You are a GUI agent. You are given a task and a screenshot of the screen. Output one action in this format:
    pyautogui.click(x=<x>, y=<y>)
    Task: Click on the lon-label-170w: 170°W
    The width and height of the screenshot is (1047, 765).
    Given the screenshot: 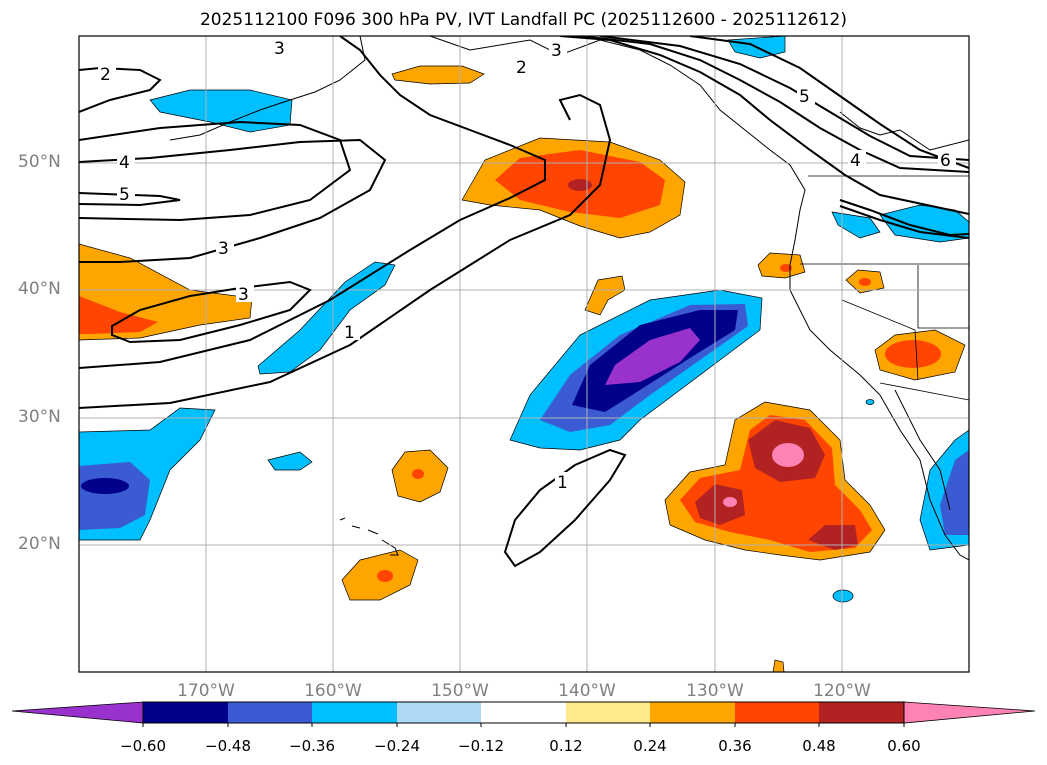 What is the action you would take?
    pyautogui.click(x=206, y=691)
    